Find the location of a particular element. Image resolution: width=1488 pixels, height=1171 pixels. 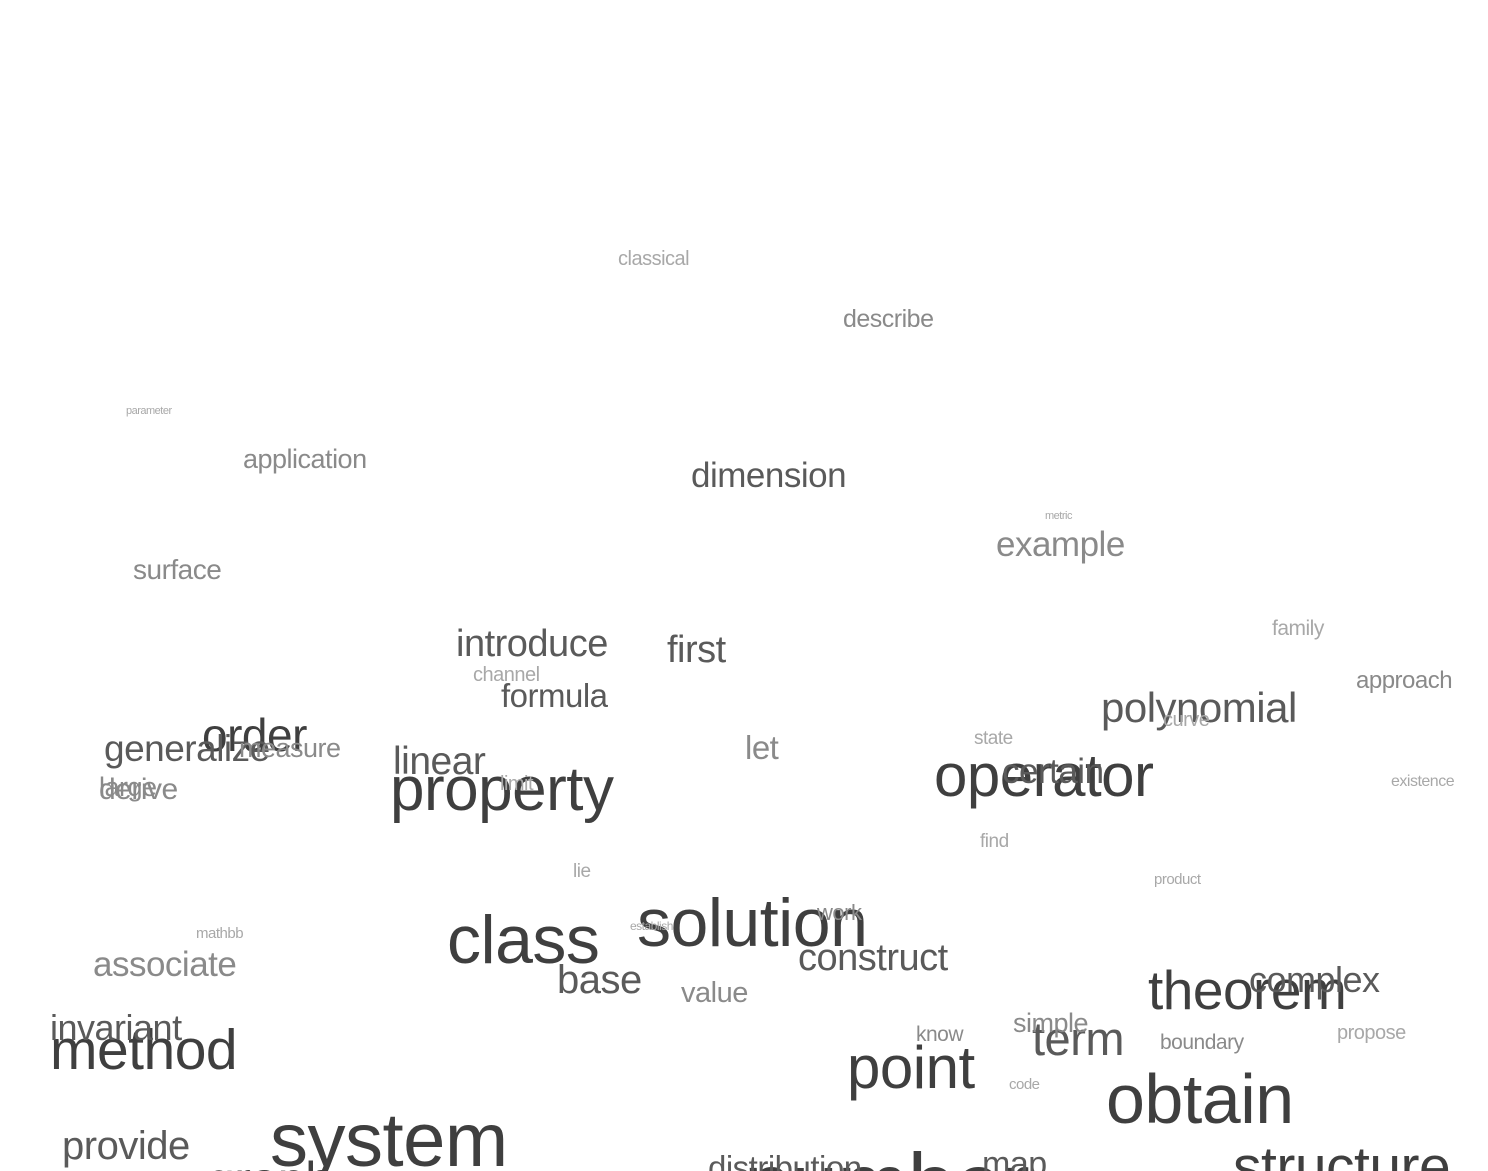

word-certain: certain is located at coordinates (1053, 772).